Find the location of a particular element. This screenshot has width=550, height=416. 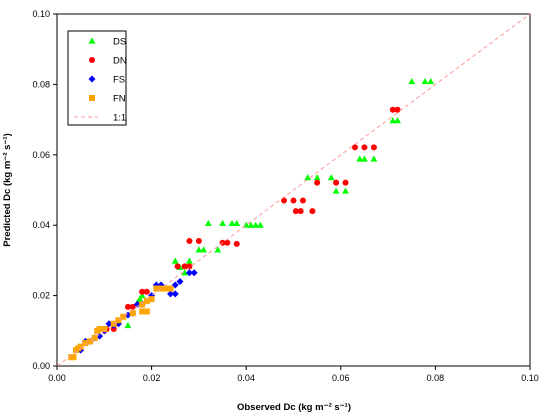

x-axis-title: Observed Dc (kg m⁻² s⁻¹) is located at coordinates (294, 407).